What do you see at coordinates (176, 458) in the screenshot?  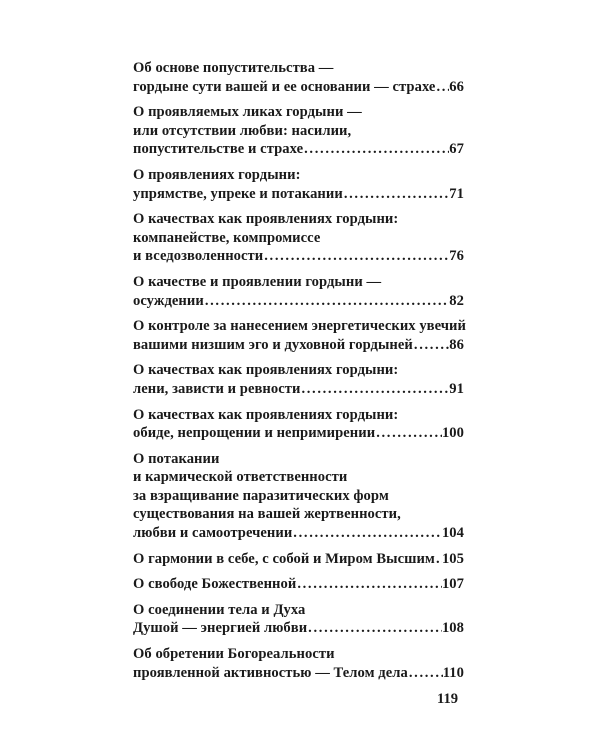 I see `toc-entry-text: О потакании` at bounding box center [176, 458].